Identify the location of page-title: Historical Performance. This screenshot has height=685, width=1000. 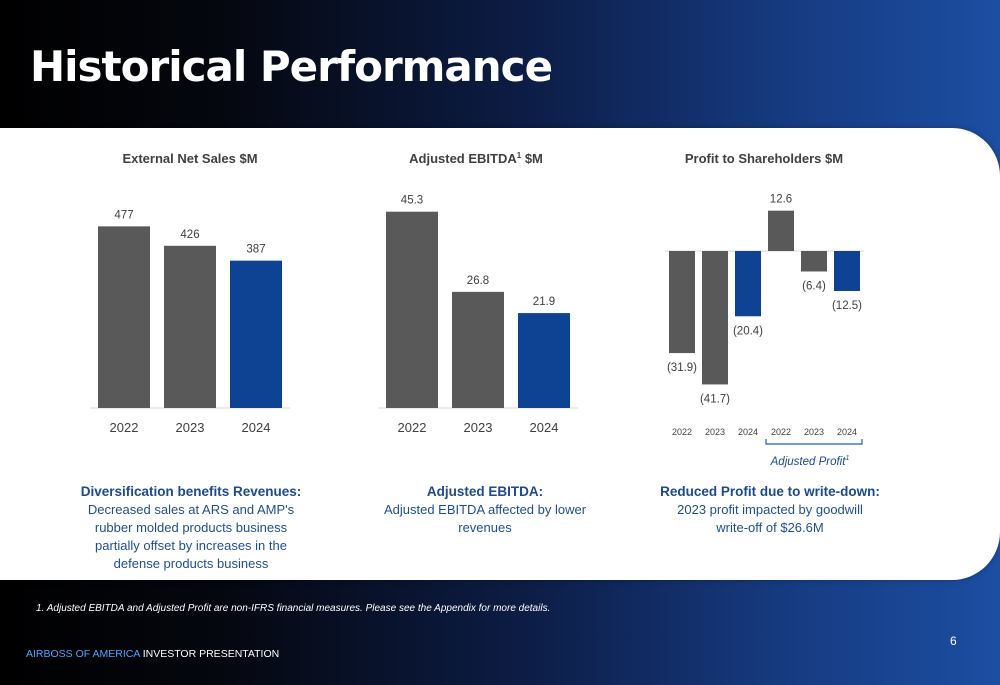
(291, 66).